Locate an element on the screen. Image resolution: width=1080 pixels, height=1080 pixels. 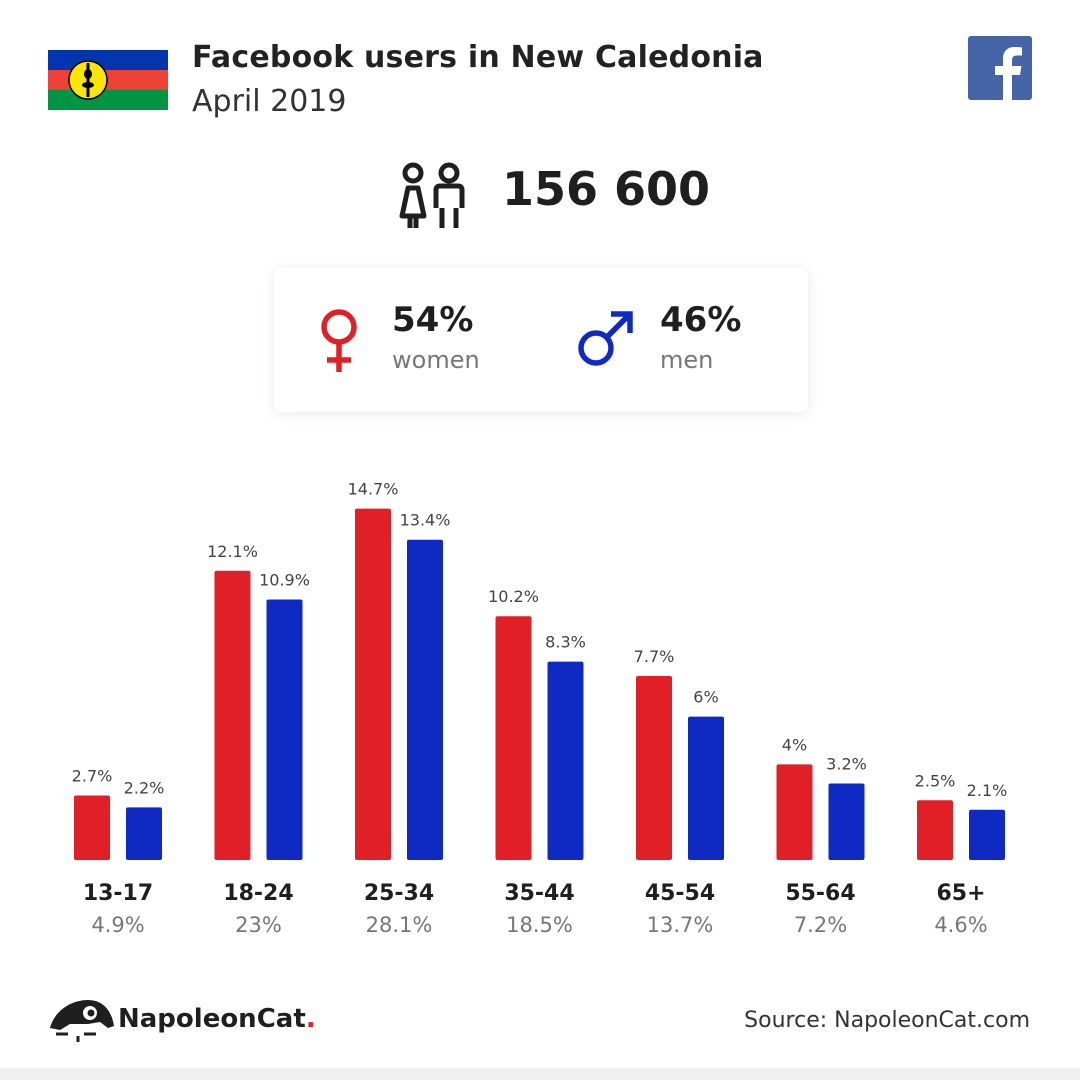
bar-65+-men is located at coordinates (987, 834).